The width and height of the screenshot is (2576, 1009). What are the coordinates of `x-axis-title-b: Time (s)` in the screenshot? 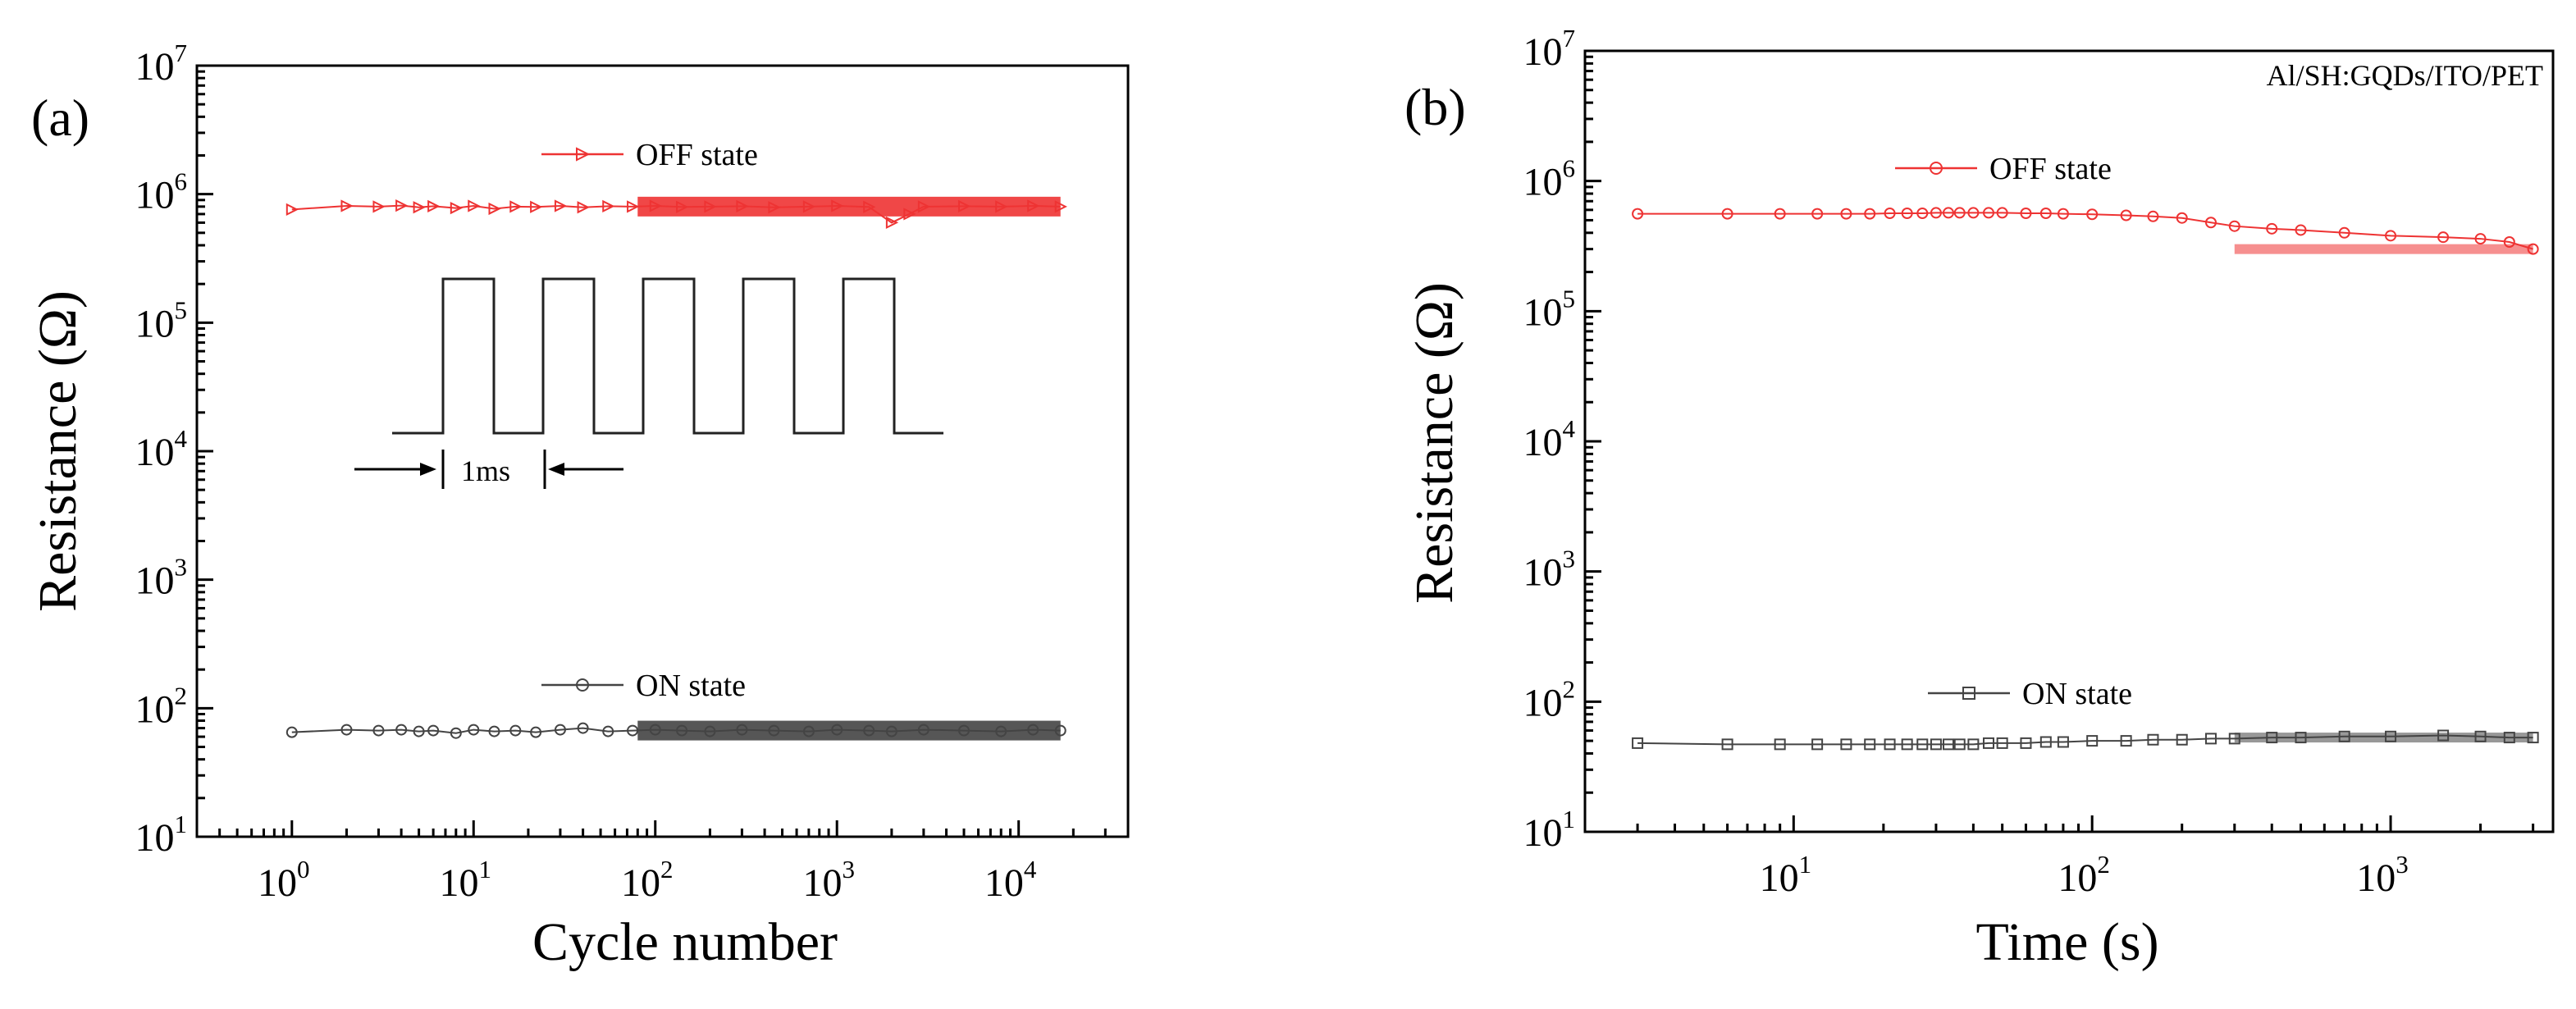 It's located at (2066, 942).